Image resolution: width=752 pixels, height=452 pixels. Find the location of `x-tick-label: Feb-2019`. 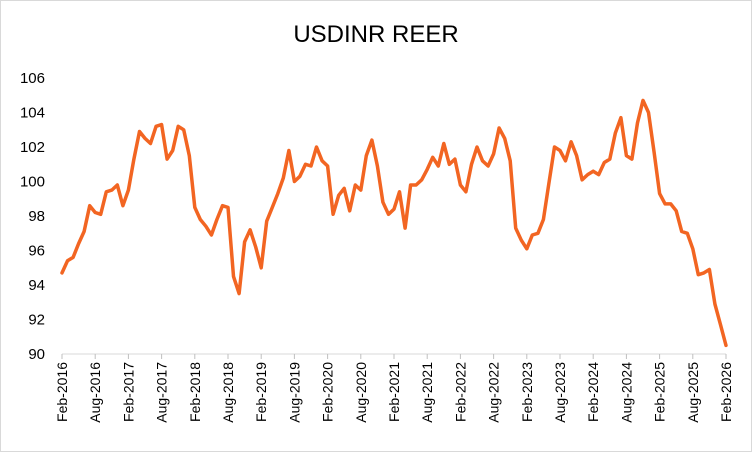

x-tick-label: Feb-2019 is located at coordinates (261, 392).